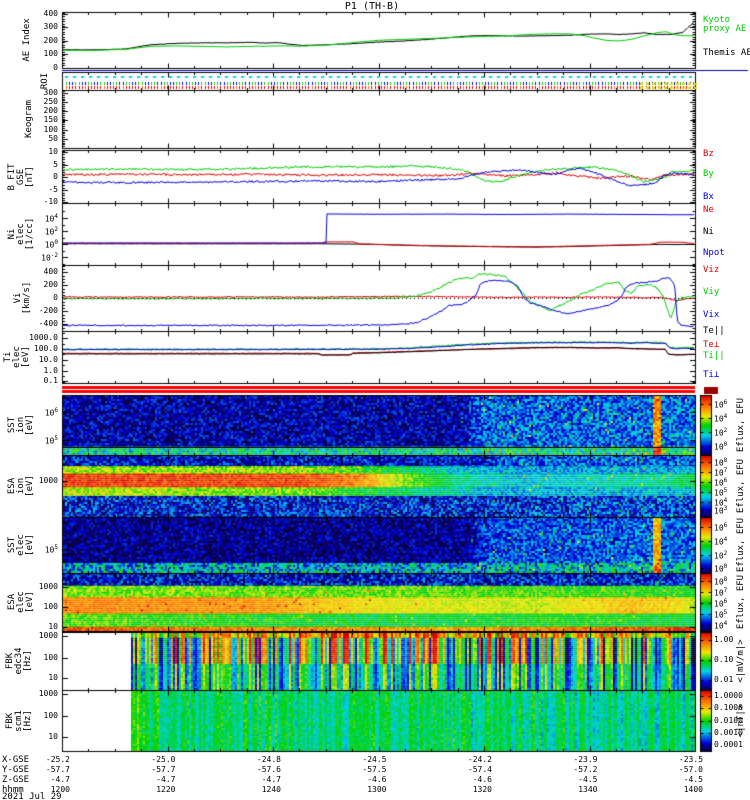 This screenshot has width=750, height=800. I want to click on xtick-x-5: -23.9, so click(585, 759).